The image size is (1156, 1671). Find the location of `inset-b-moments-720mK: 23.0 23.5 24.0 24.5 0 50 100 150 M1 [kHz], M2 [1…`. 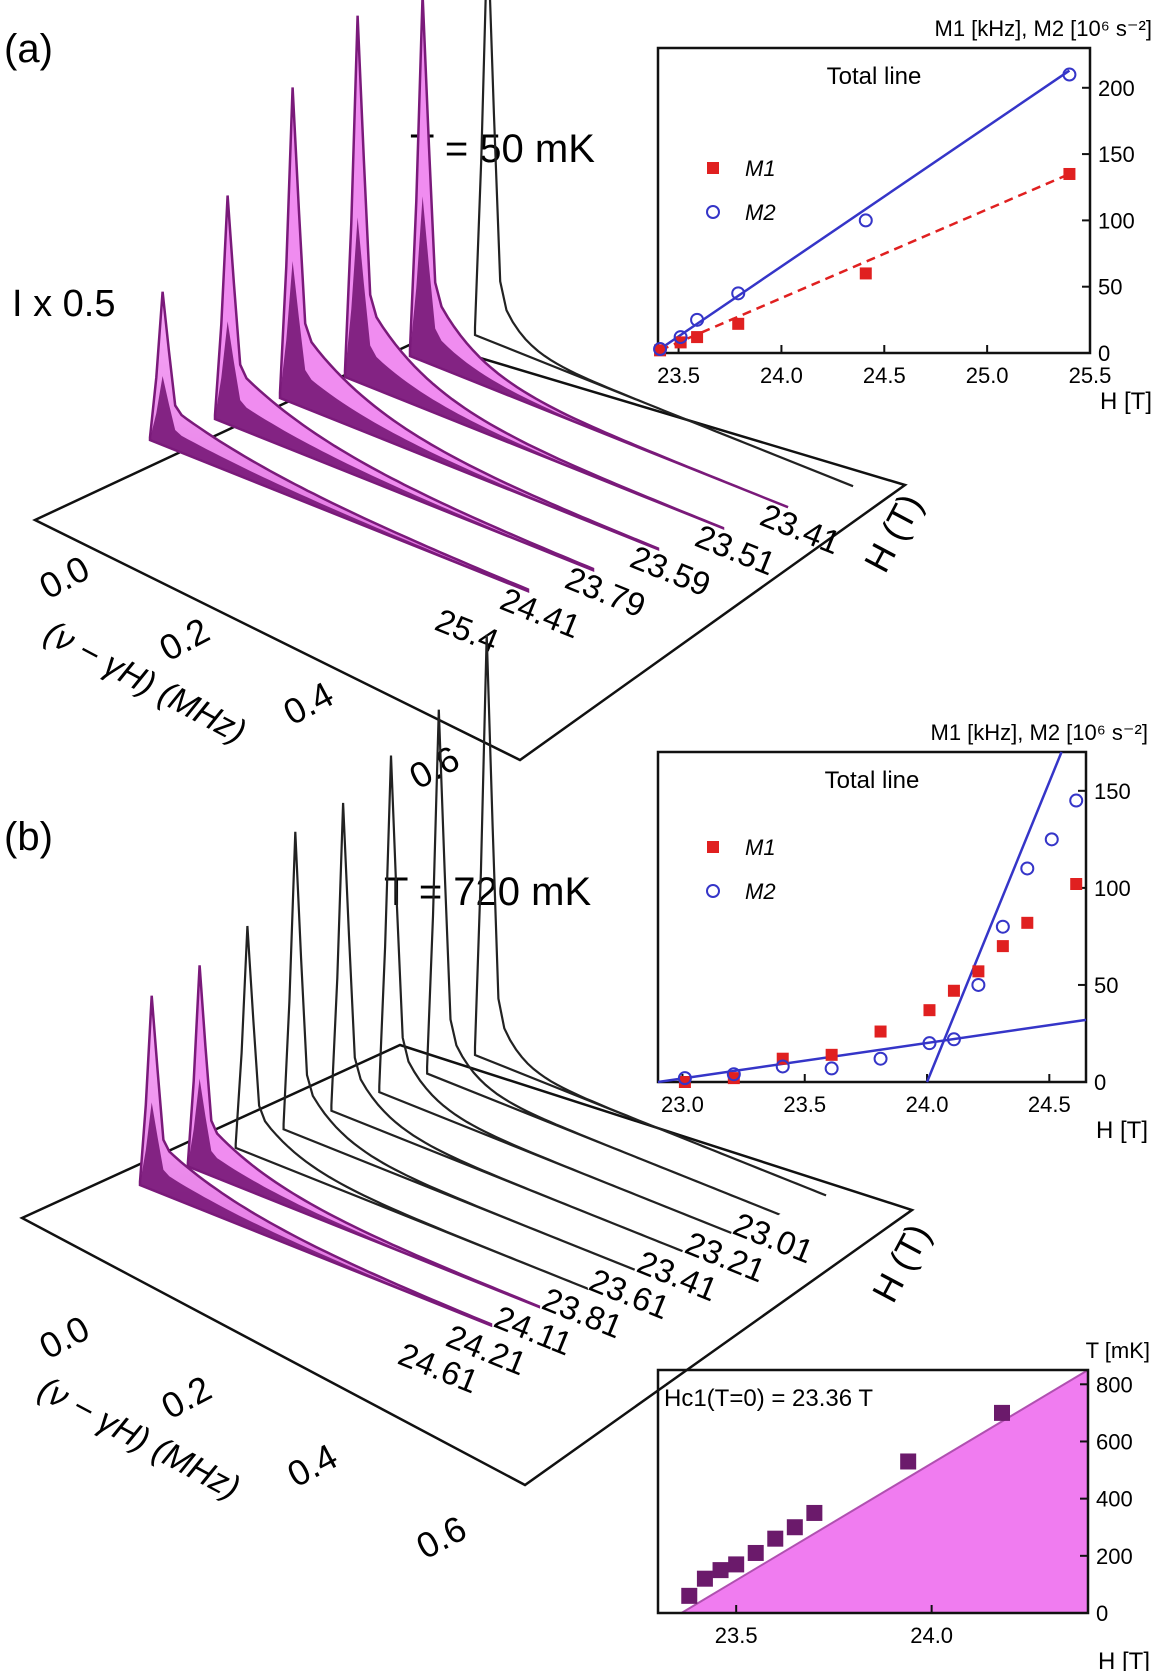

inset-b-moments-720mK: 23.0 23.5 24.0 24.5 0 50 100 150 M1 [kHz], M2 [1… is located at coordinates (902, 932).